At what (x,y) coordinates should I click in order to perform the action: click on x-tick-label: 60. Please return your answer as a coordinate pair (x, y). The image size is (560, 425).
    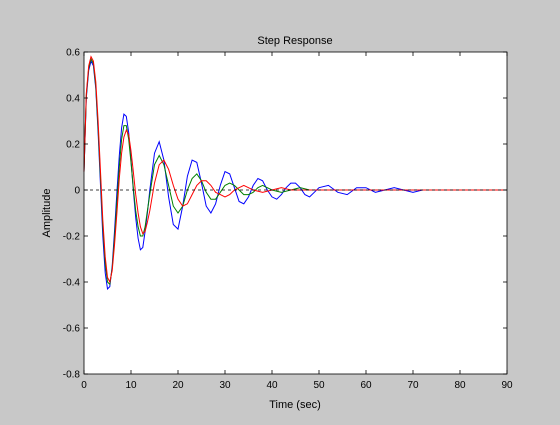
    Looking at the image, I should click on (366, 385).